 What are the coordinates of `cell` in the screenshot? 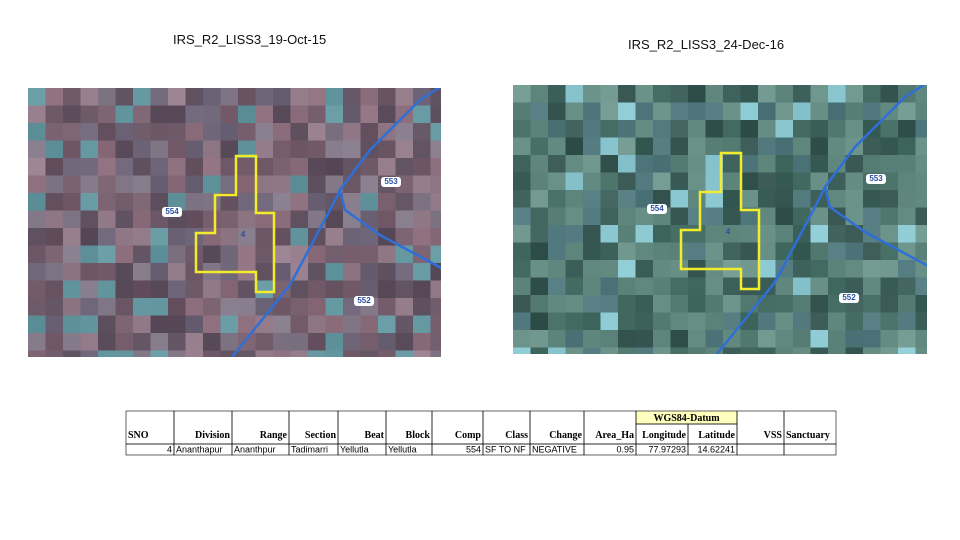 It's located at (810, 449).